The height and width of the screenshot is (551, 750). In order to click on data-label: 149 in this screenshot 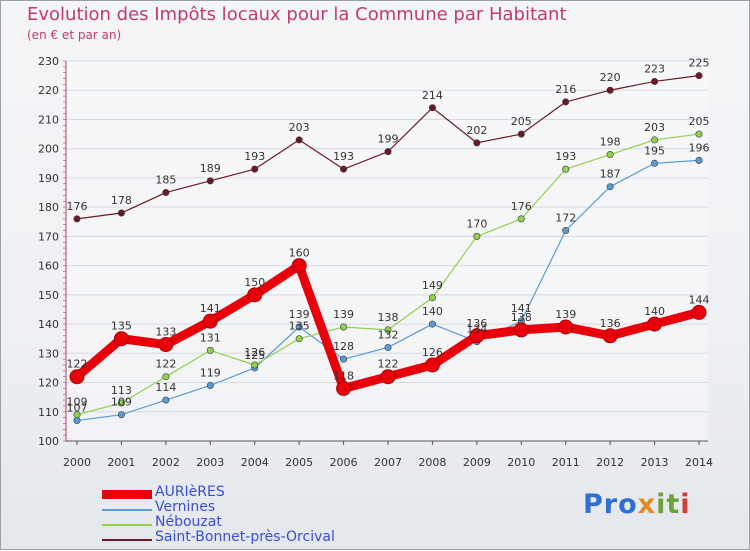, I will do `click(432, 285)`.